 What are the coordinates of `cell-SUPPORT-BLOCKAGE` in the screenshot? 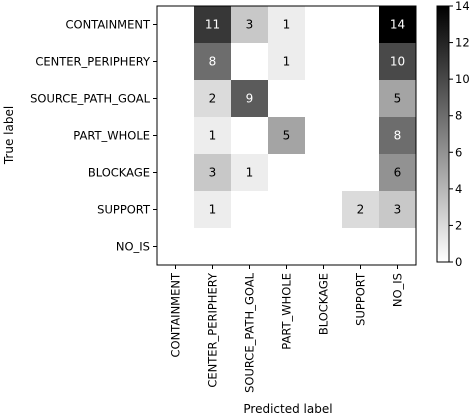 It's located at (323, 209).